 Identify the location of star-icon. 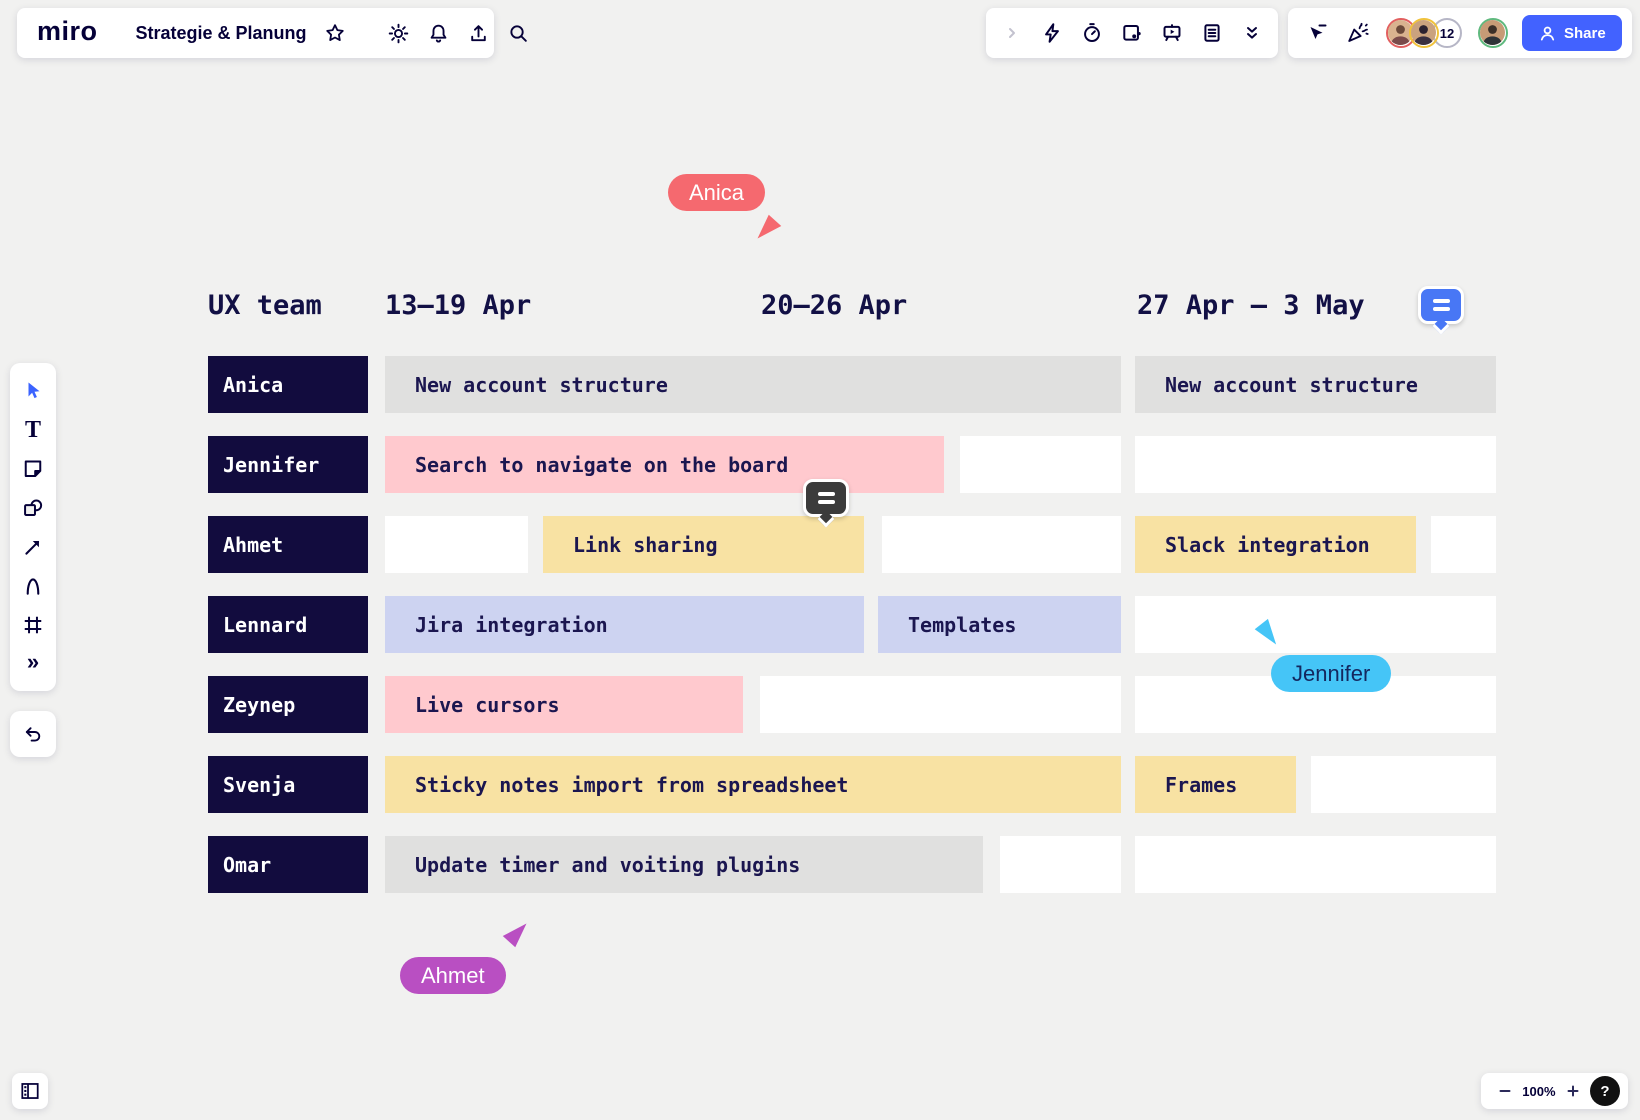
(335, 33).